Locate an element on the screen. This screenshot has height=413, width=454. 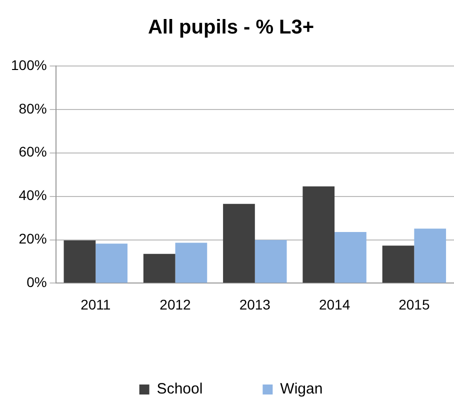
y-tick-label: 80% is located at coordinates (32, 108).